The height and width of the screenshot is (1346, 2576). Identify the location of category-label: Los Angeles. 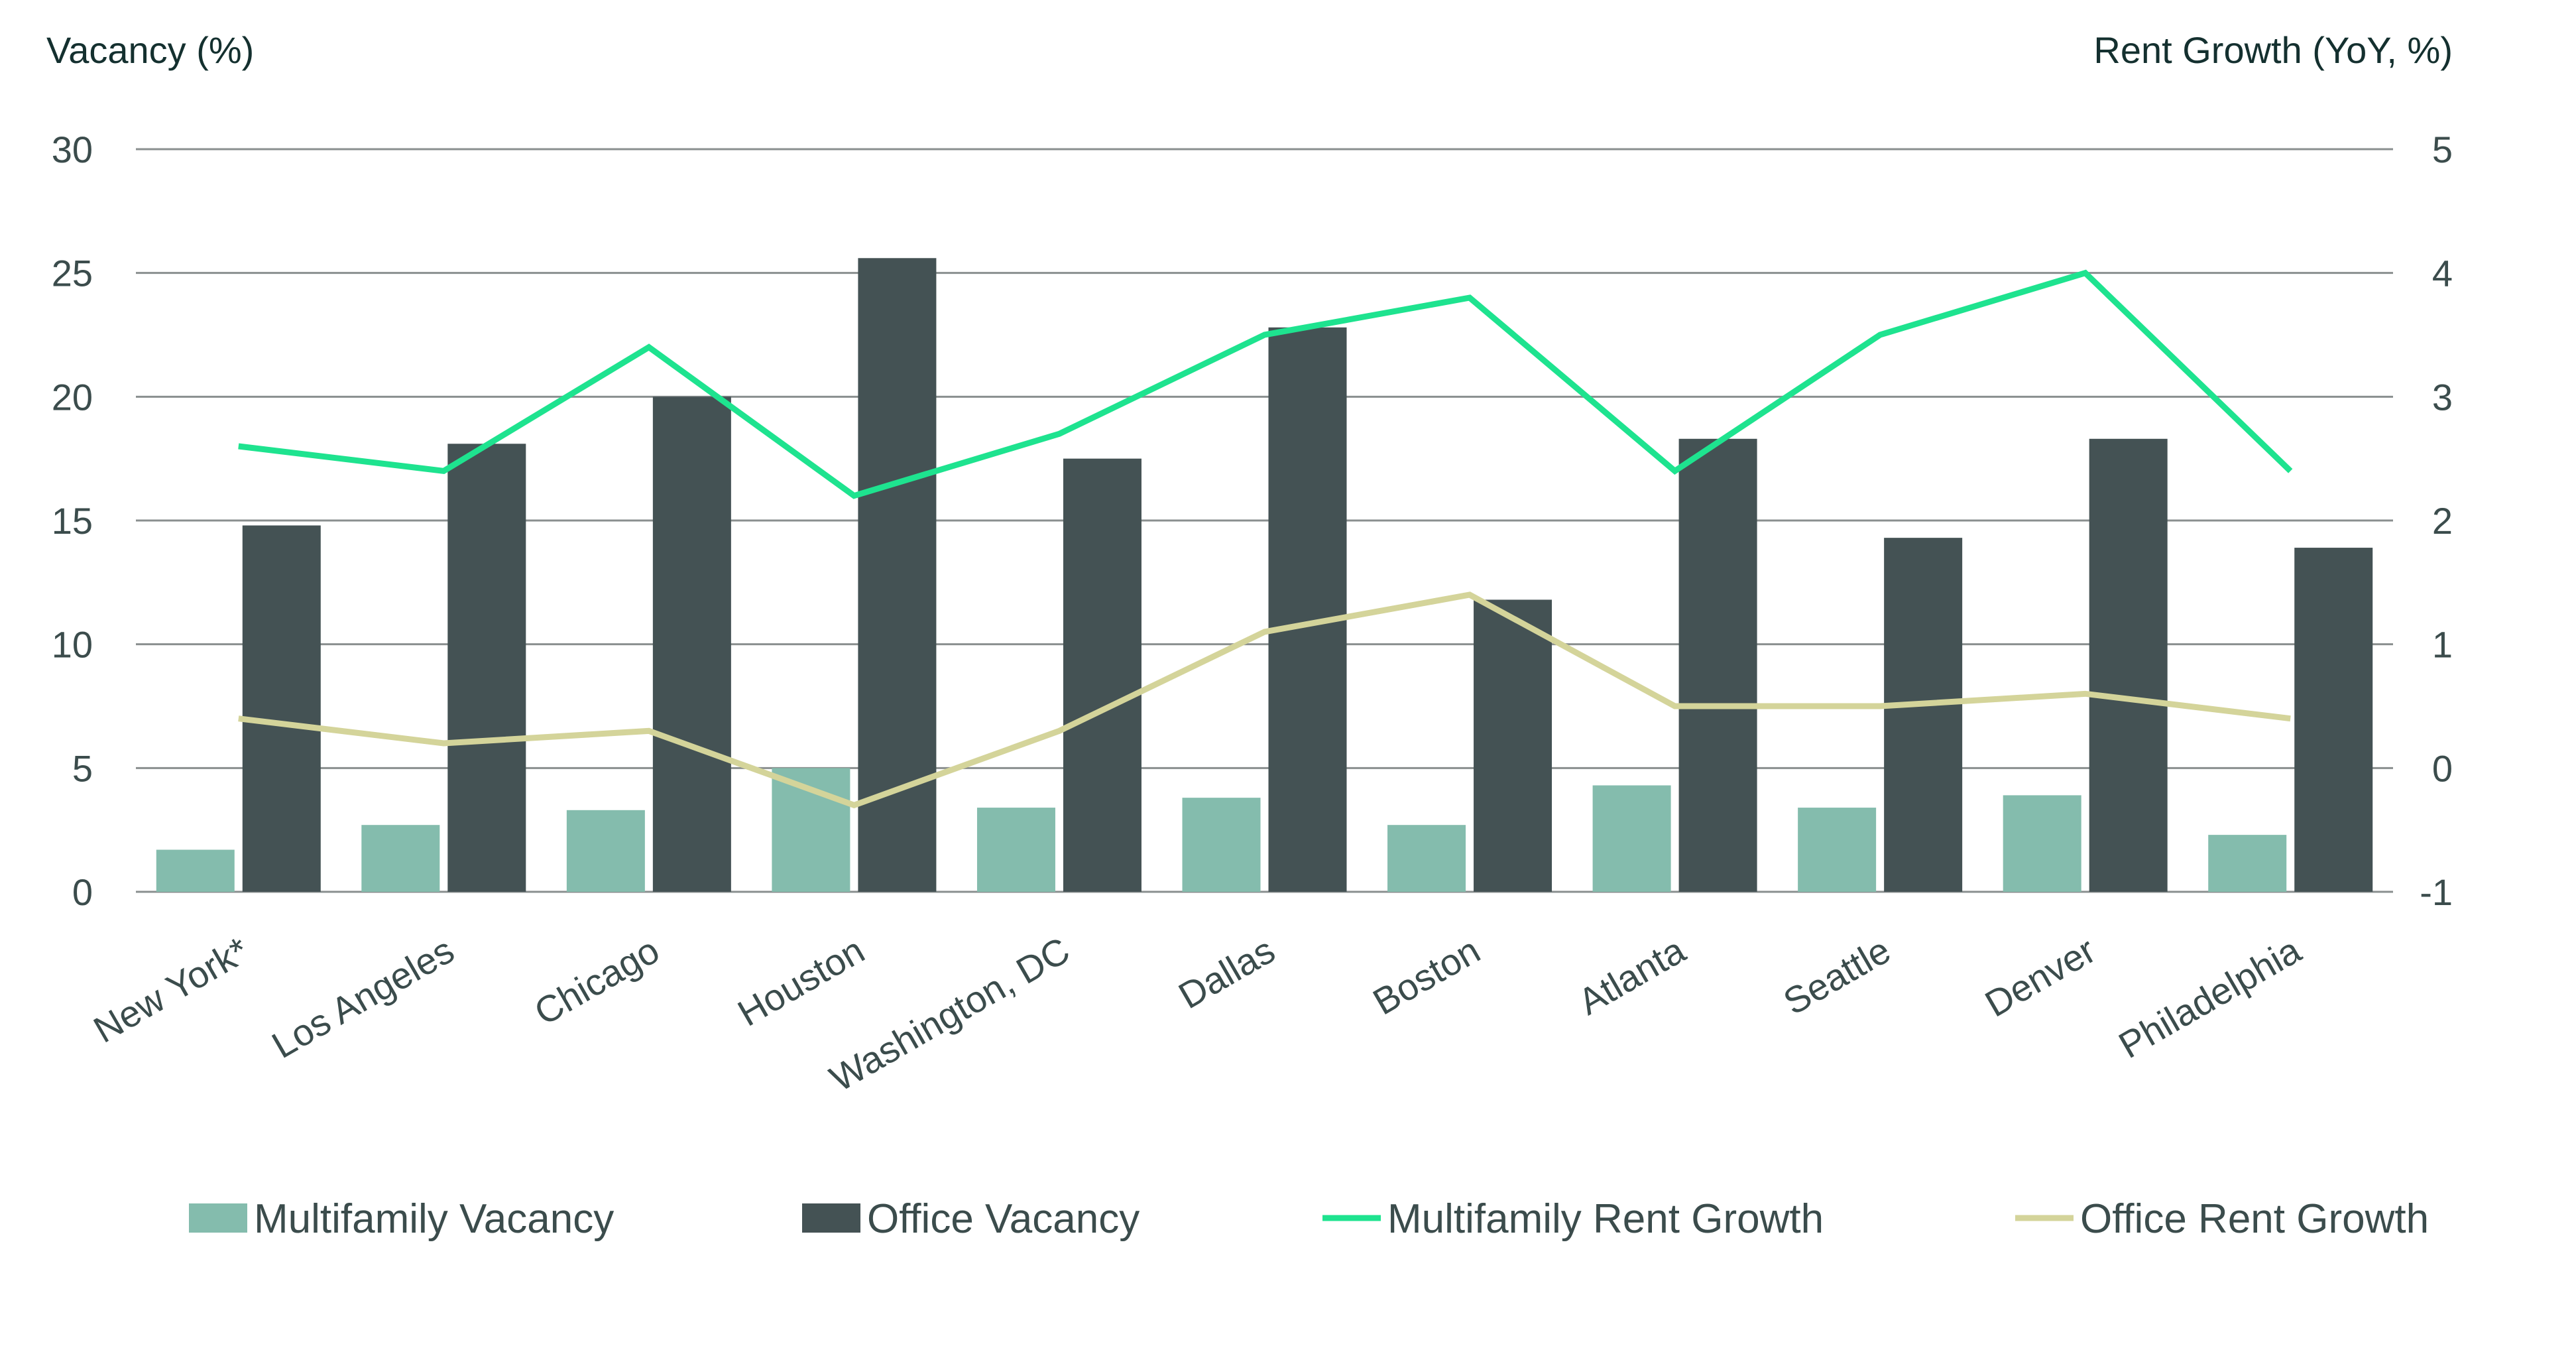
(363, 997).